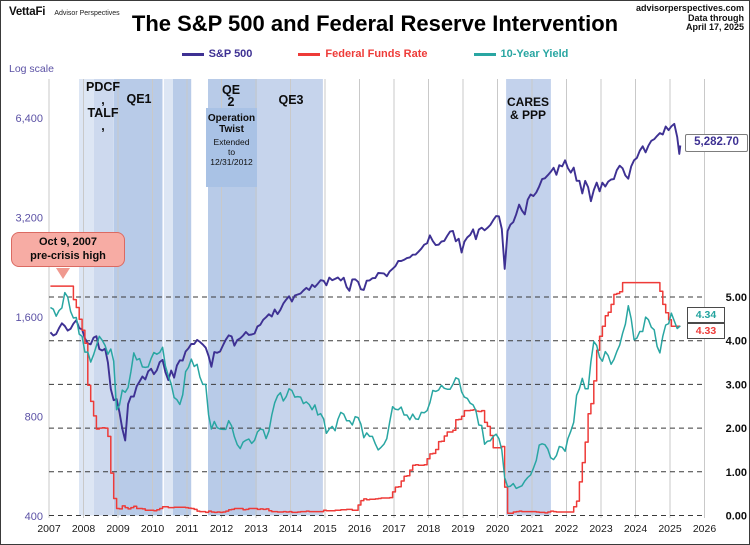 This screenshot has height=545, width=750. I want to click on legend-item-fed-funds: Federal Funds Rate, so click(363, 54).